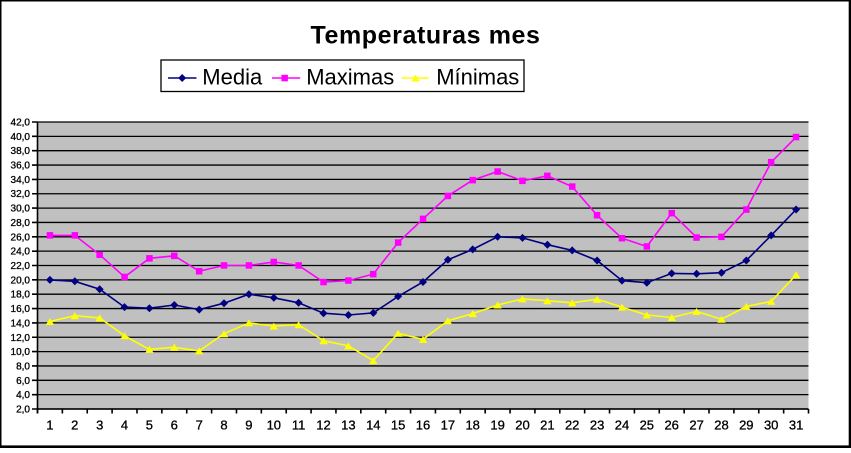  What do you see at coordinates (21, 194) in the screenshot?
I see `svg-text: 32,0` at bounding box center [21, 194].